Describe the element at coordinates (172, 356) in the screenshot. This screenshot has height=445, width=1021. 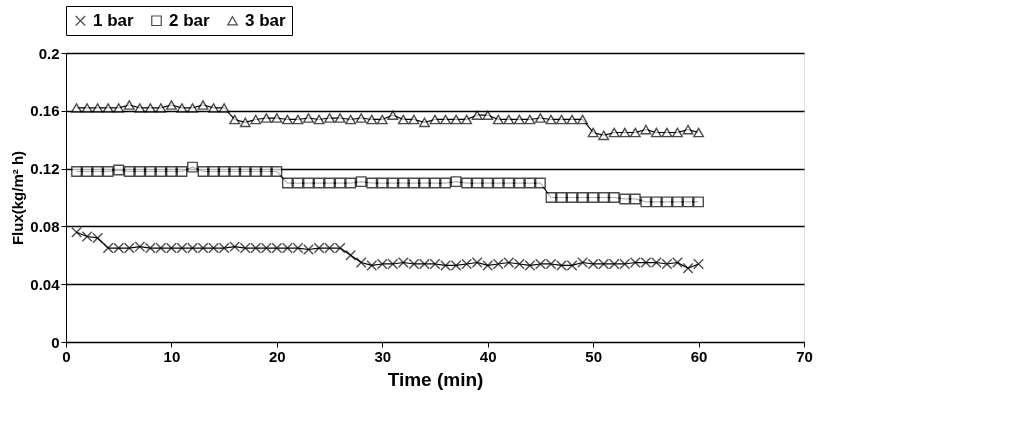
I see `x-tick-label: 10` at that location.